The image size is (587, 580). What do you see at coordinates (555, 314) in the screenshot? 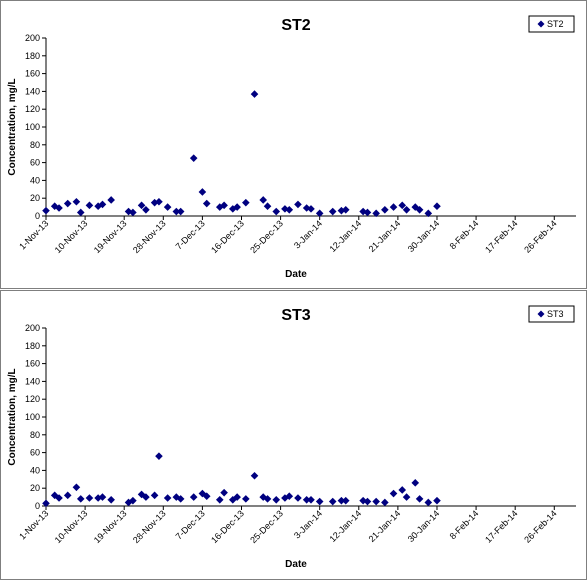
I see `legend-label: ST3` at bounding box center [555, 314].